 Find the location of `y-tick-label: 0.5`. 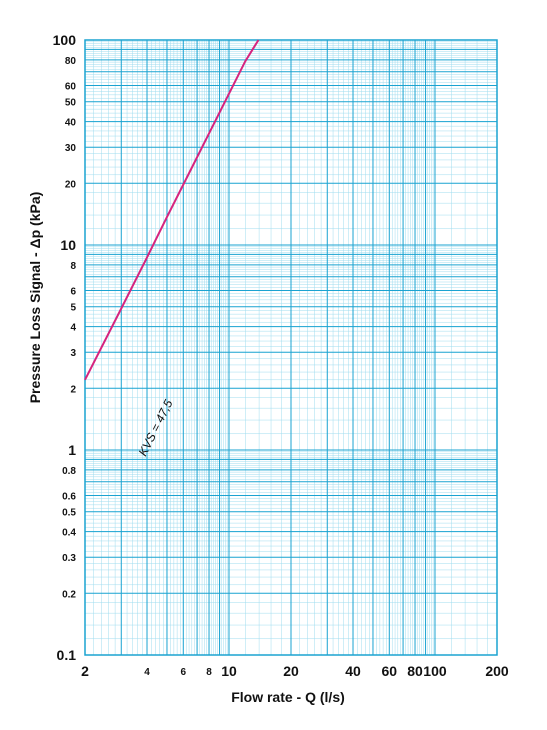

y-tick-label: 0.5 is located at coordinates (69, 513).